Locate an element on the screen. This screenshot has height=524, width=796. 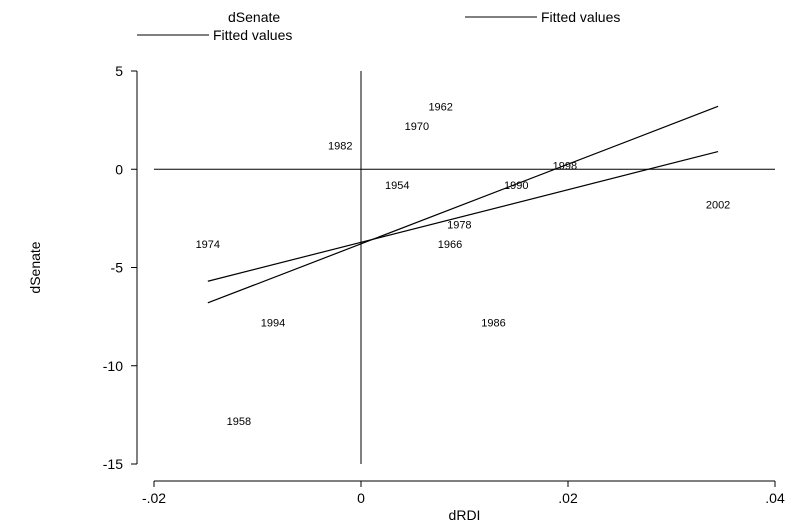
x-tick-label: -.02 is located at coordinates (154, 498).